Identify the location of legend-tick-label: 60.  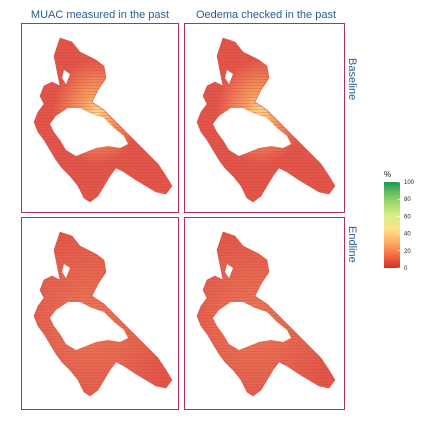
(407, 217).